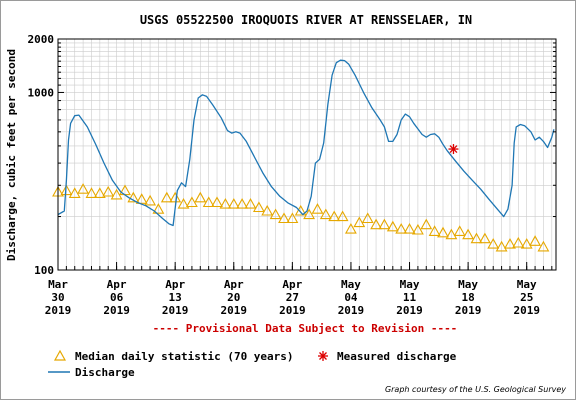 The image size is (576, 400). Describe the element at coordinates (41, 92) in the screenshot. I see `y-tick-label: 1000` at that location.